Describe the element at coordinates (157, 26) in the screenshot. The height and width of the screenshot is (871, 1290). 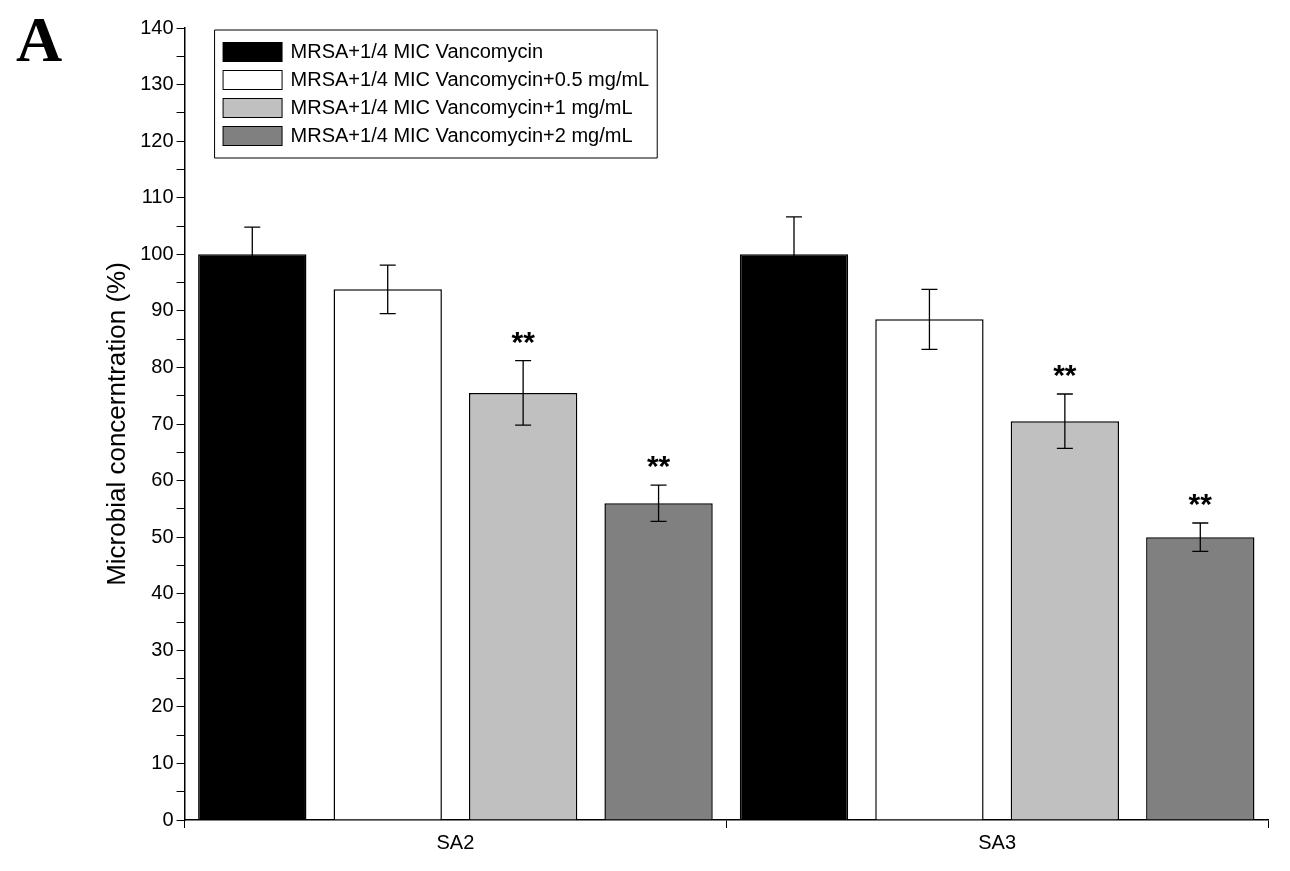
I see `y-tick-label: 140` at that location.